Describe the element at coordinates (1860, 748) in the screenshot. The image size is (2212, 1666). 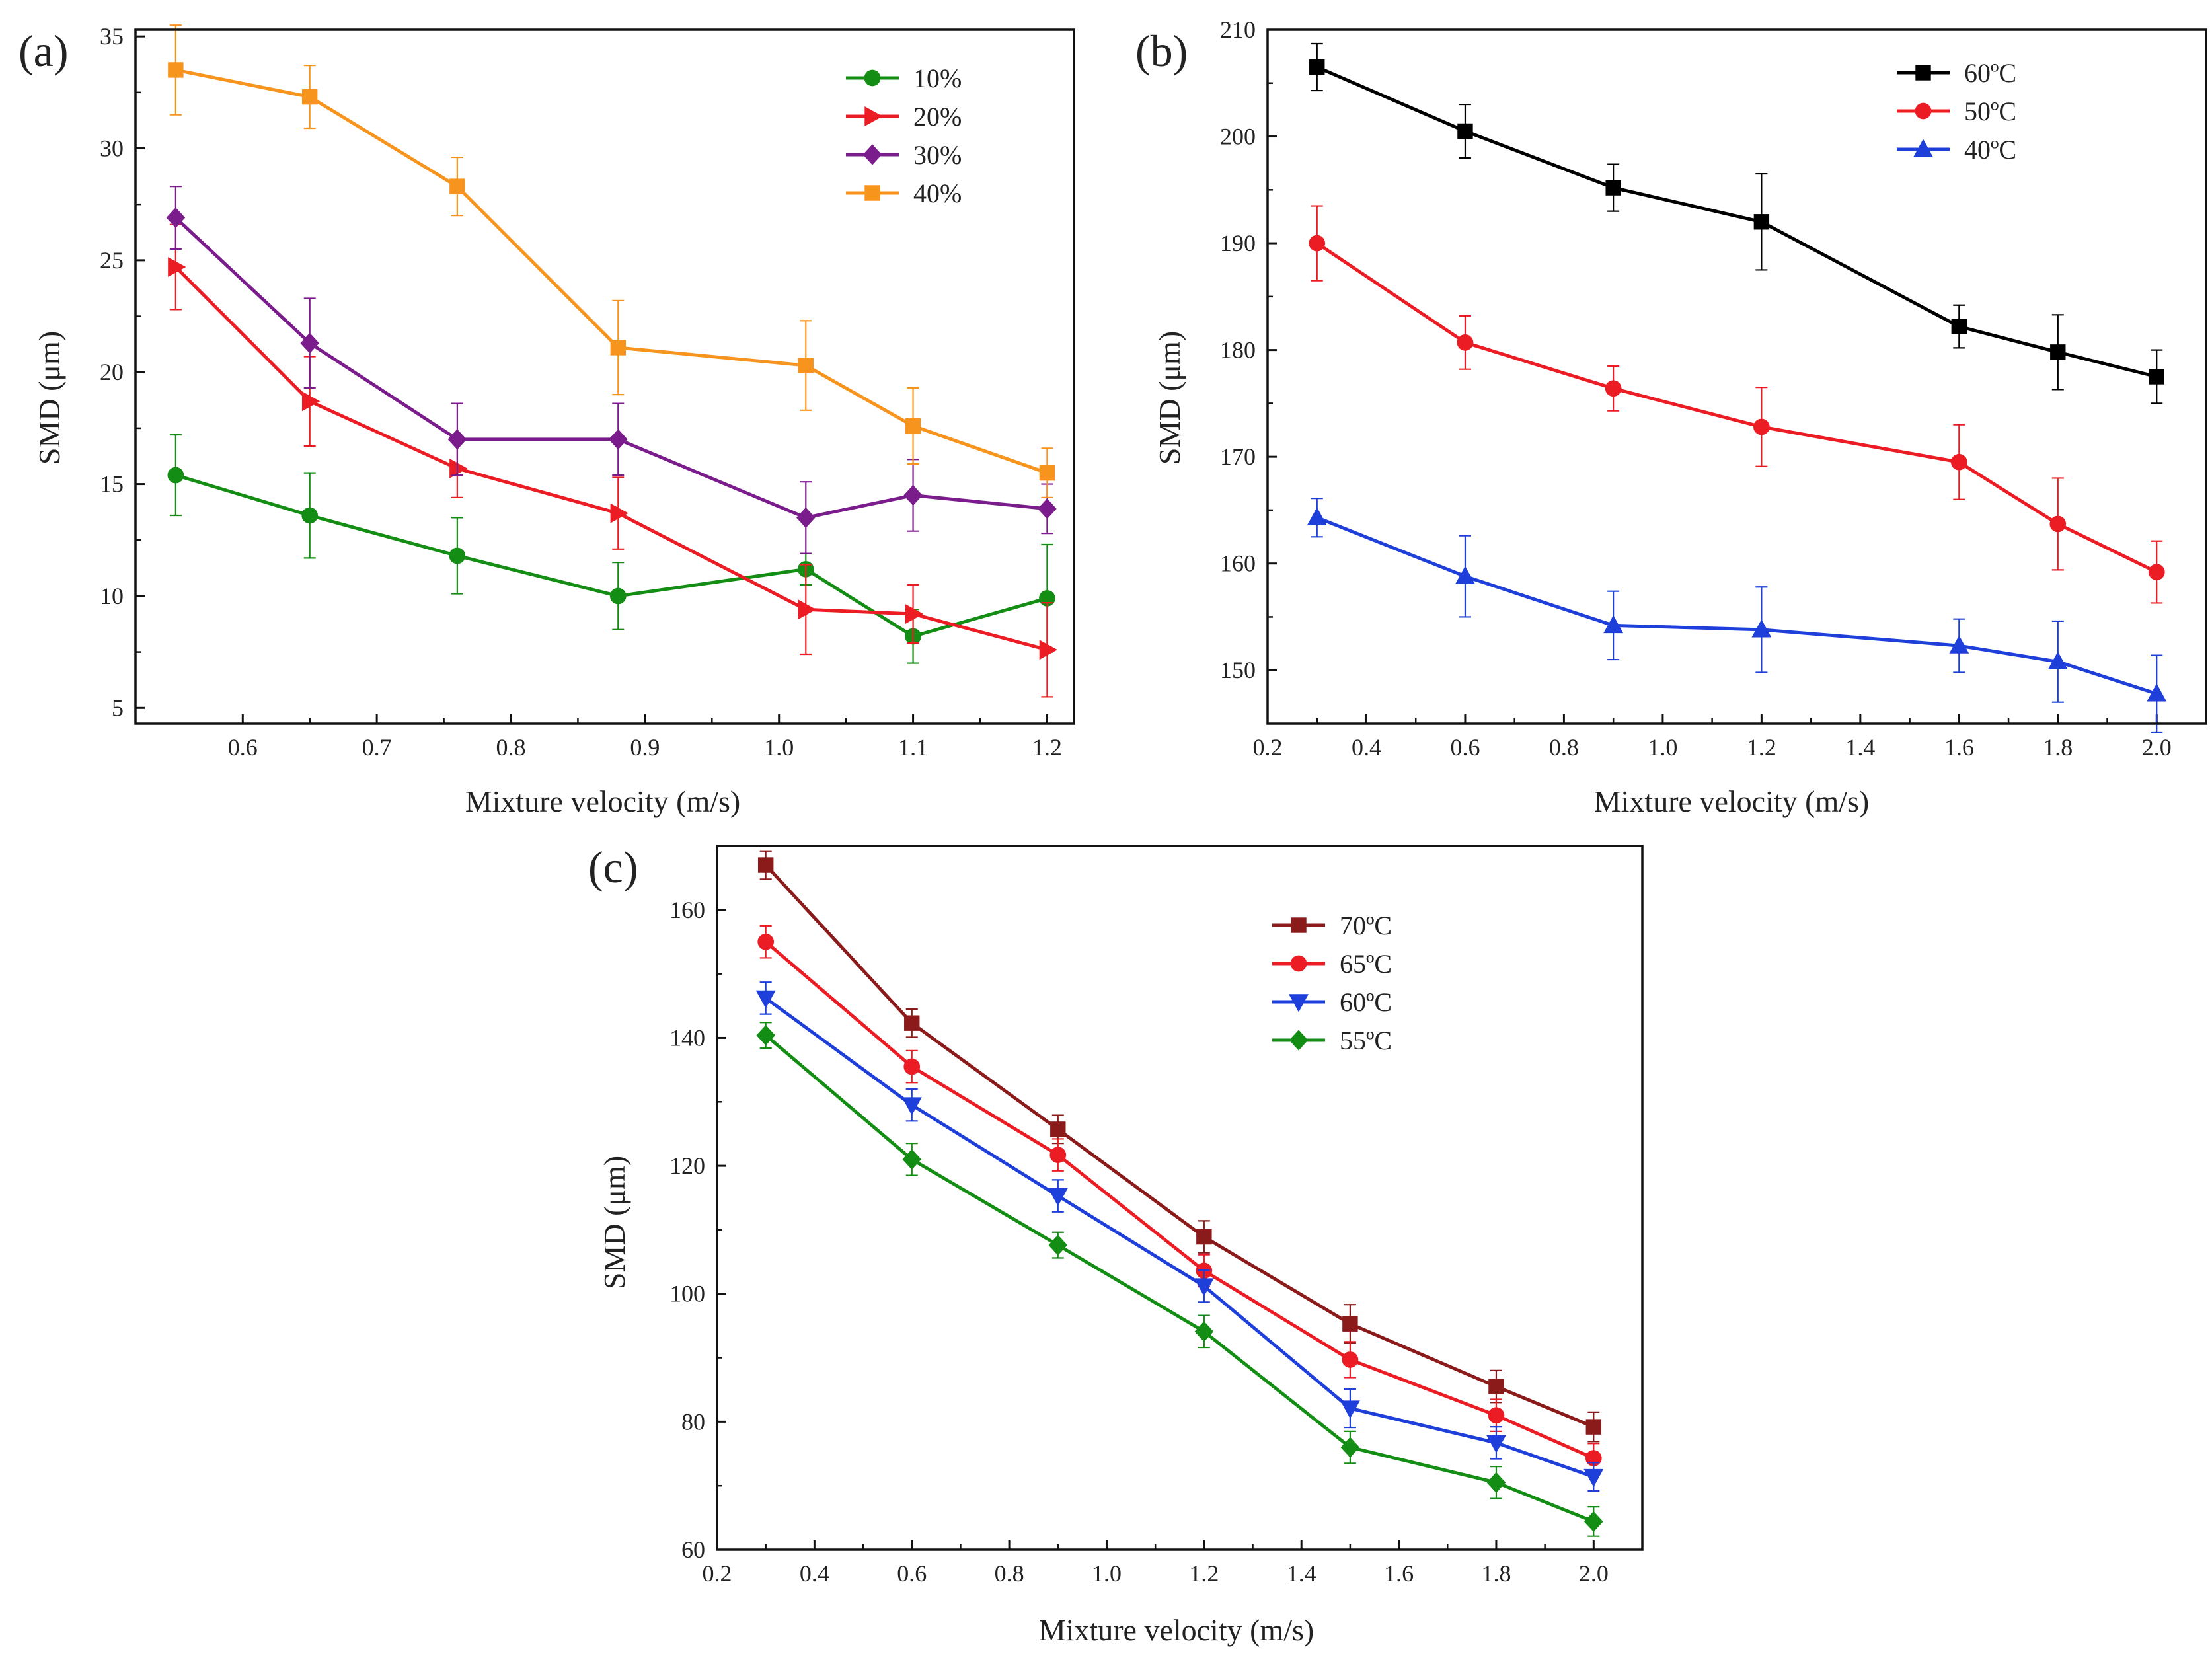
I see `panel-b-x-tick-label: 1.4` at that location.